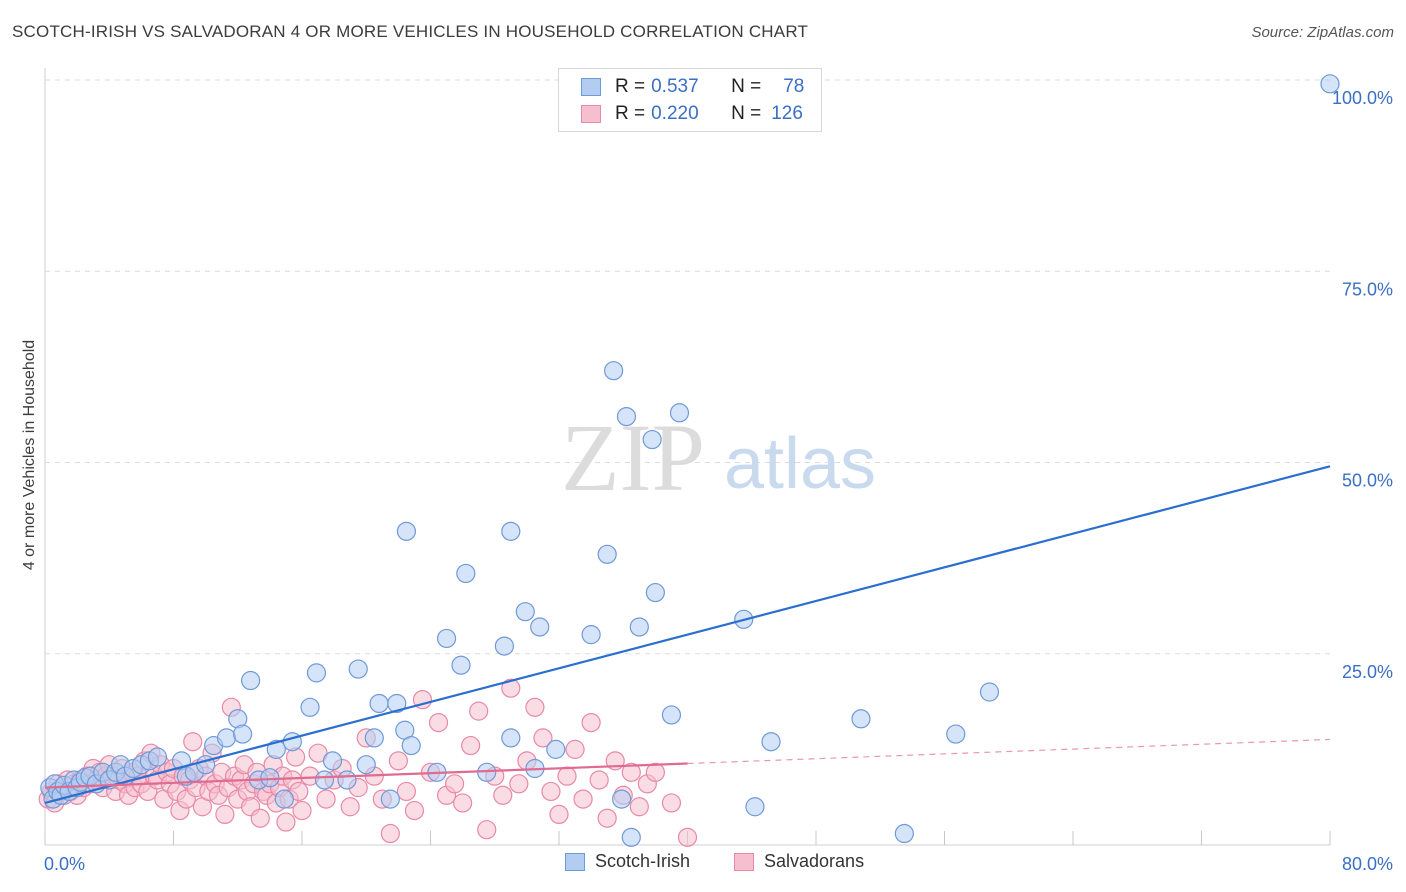 This screenshot has width=1406, height=892. I want to click on legend-item-salvadorans: Salvadorans, so click(799, 861).